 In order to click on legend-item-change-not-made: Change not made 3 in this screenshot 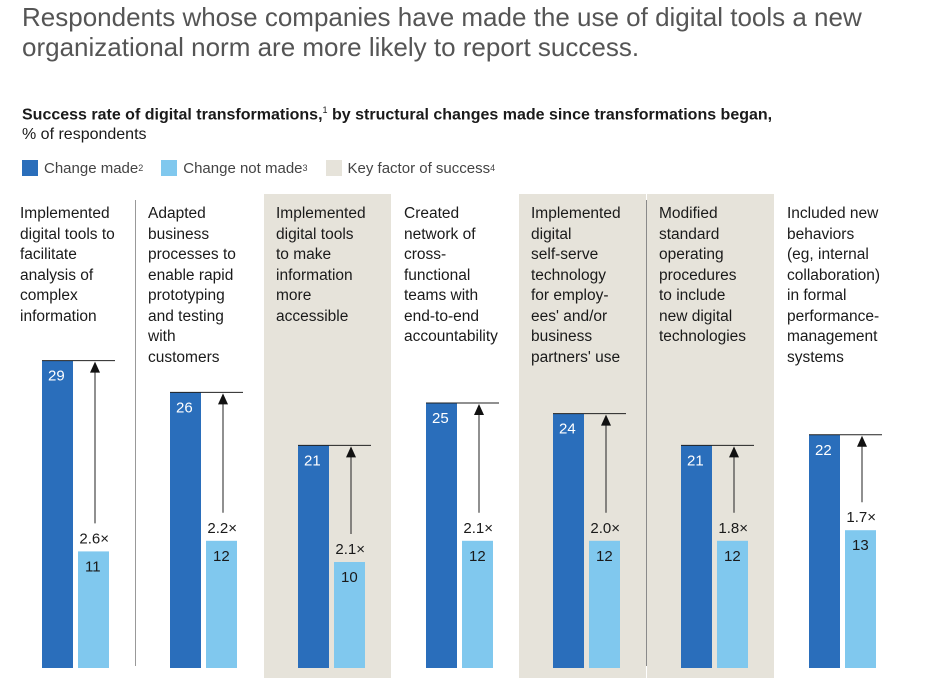, I will do `click(234, 168)`.